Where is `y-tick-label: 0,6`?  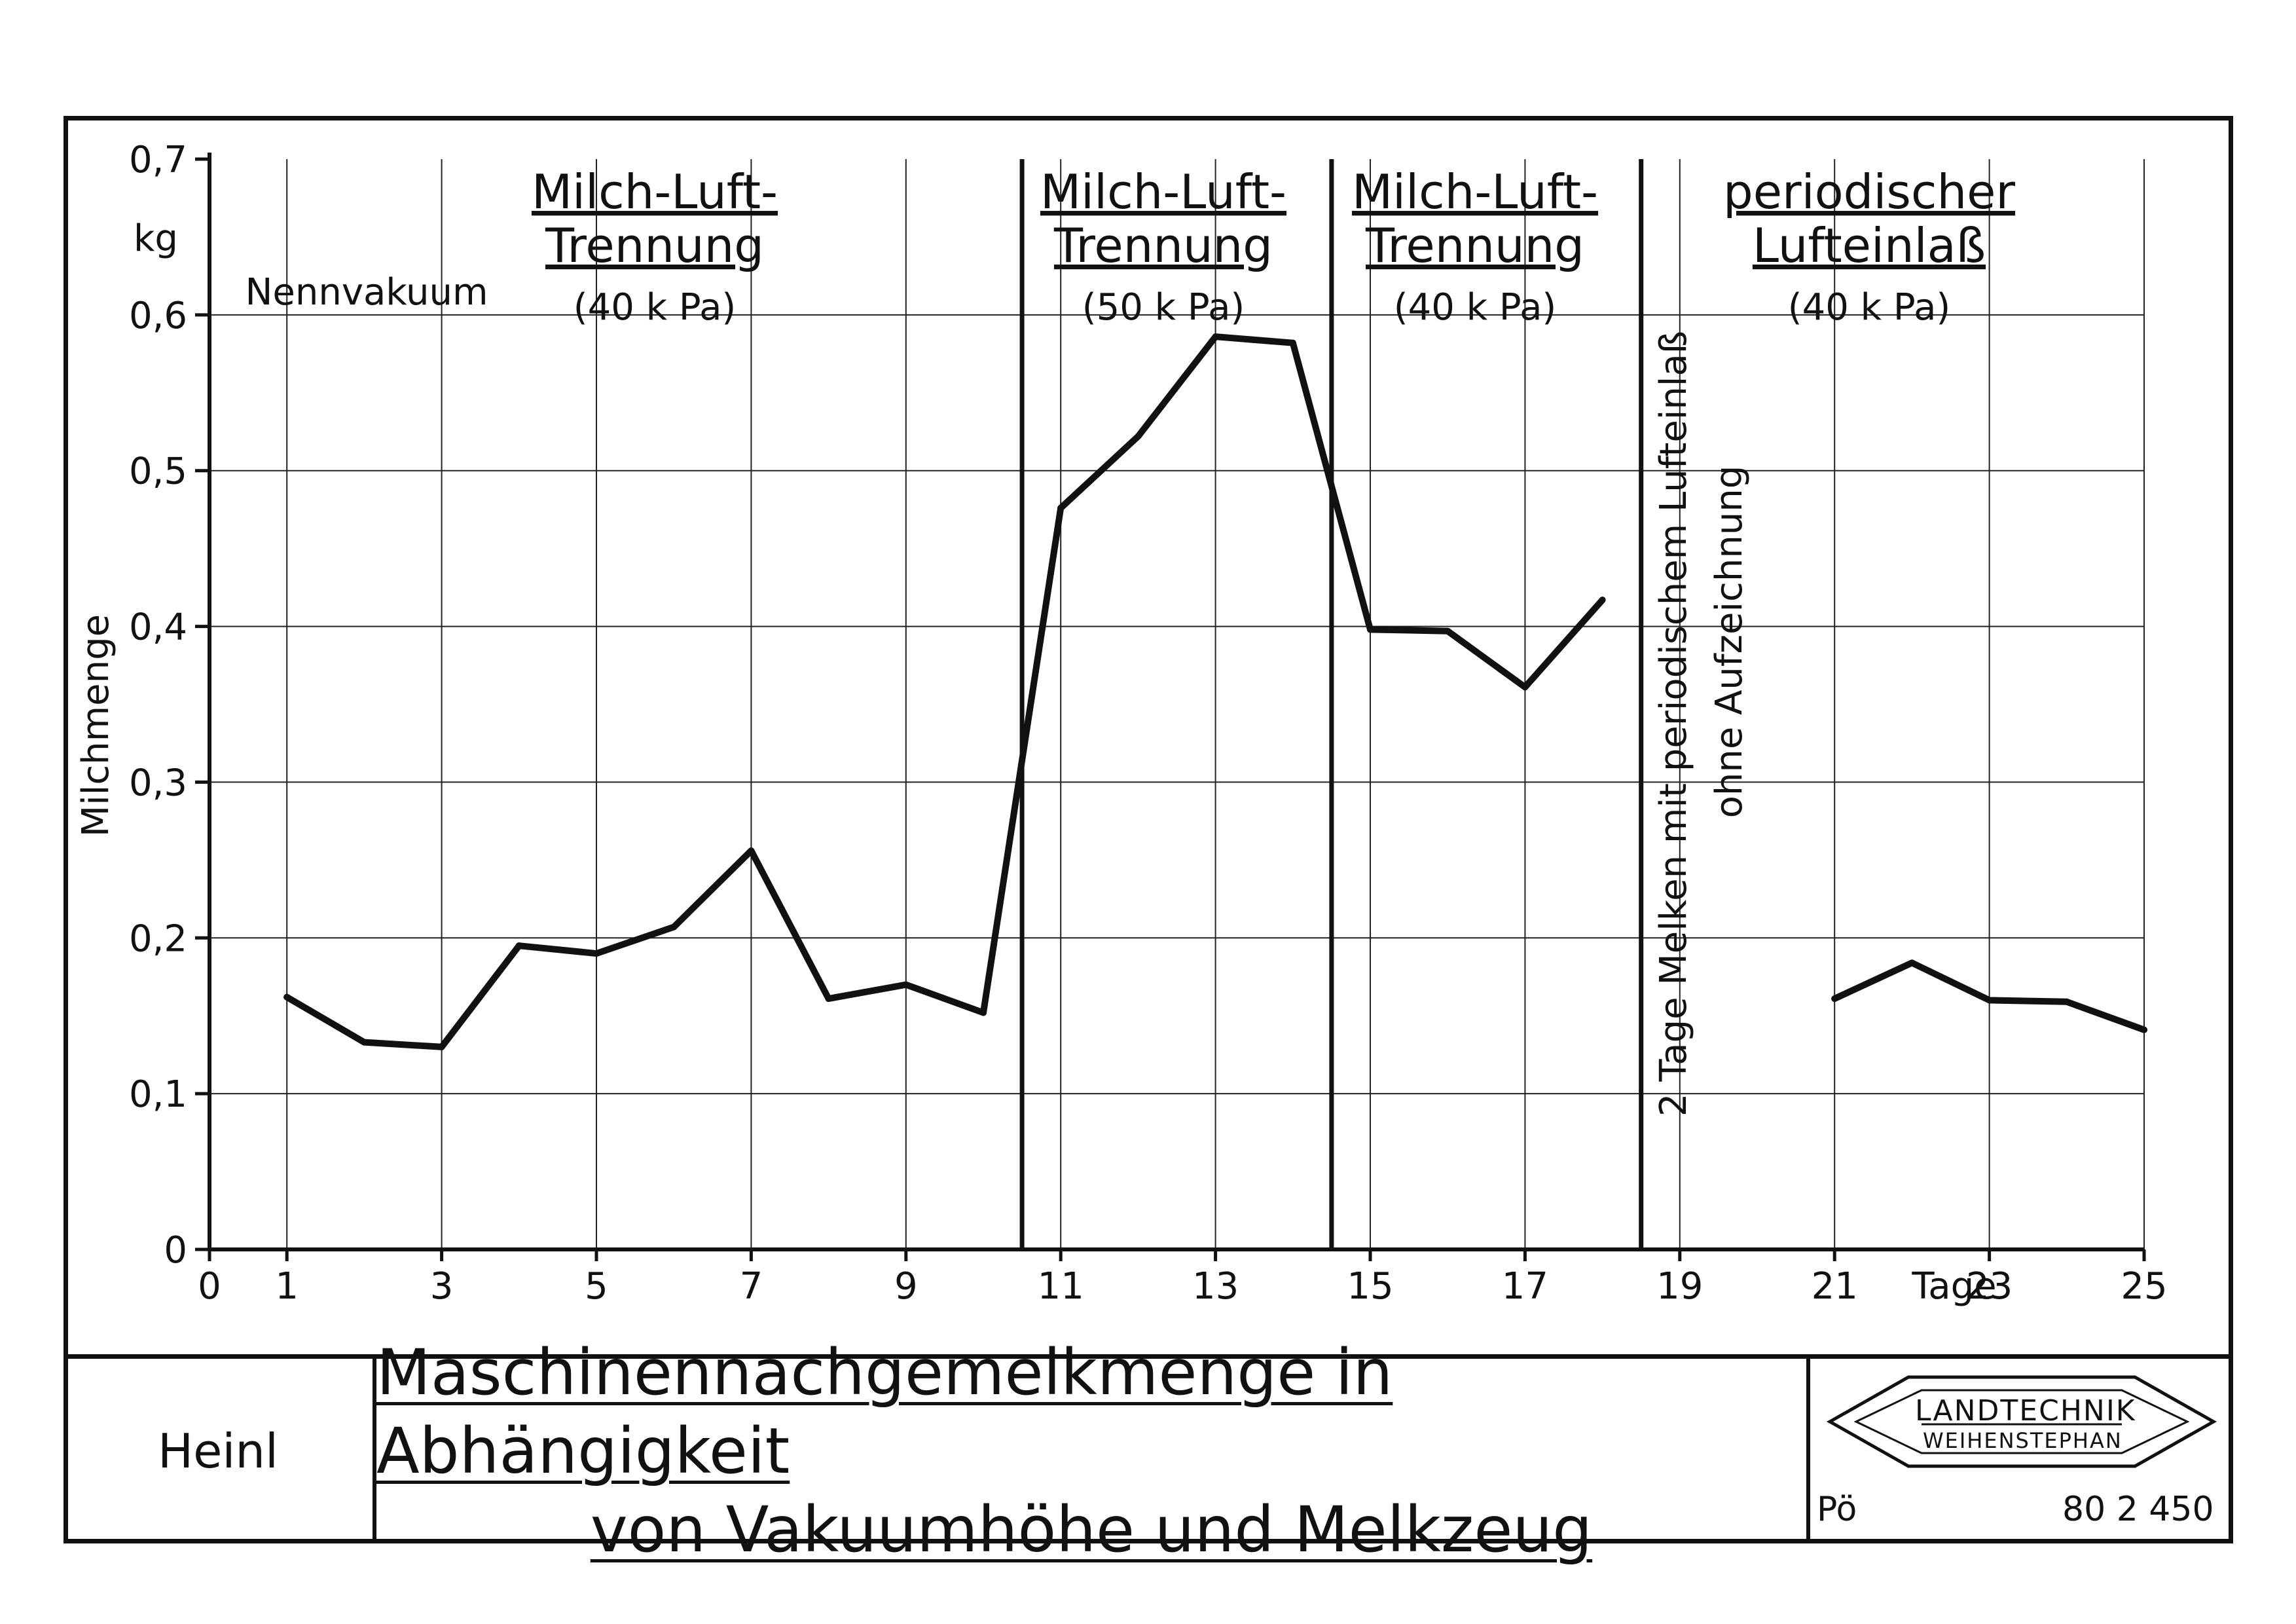 y-tick-label: 0,6 is located at coordinates (158, 316).